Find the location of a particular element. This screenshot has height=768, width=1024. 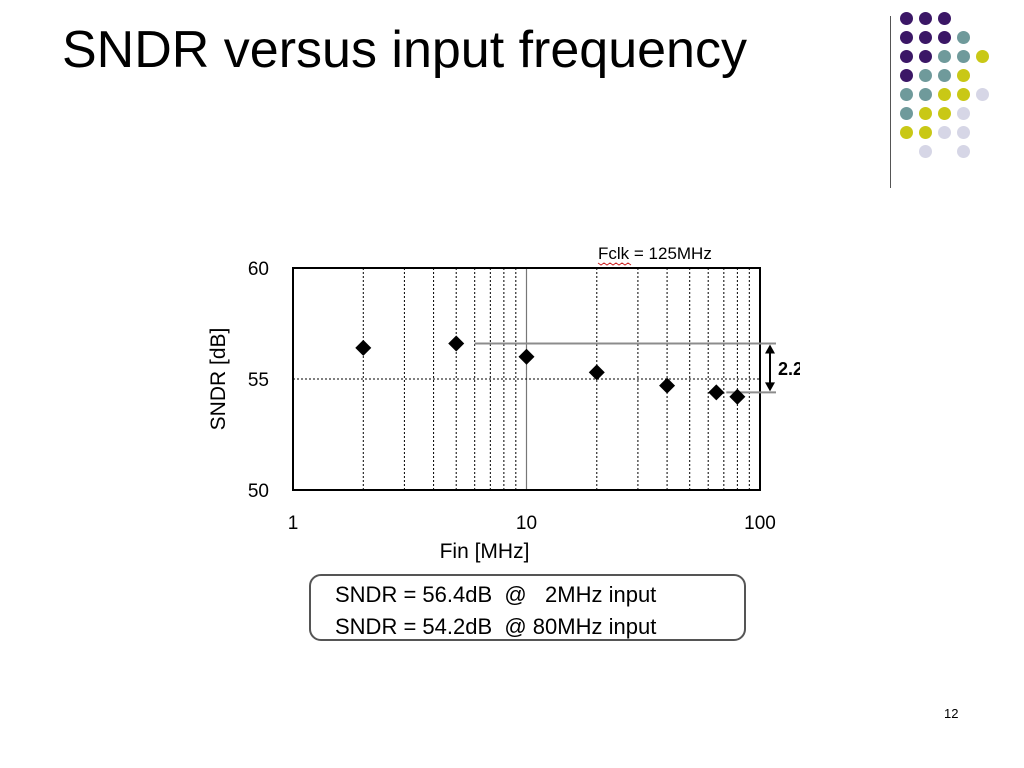

bracket-arrow-head-up is located at coordinates (770, 349).